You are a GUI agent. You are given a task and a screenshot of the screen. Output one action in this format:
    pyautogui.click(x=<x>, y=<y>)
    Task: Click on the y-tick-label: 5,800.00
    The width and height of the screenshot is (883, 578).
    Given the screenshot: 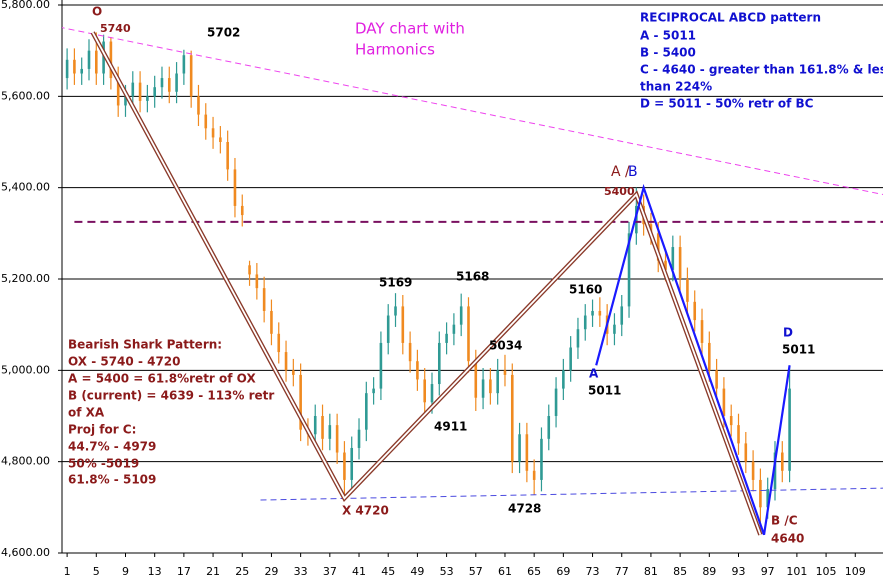 What is the action you would take?
    pyautogui.click(x=25, y=5)
    